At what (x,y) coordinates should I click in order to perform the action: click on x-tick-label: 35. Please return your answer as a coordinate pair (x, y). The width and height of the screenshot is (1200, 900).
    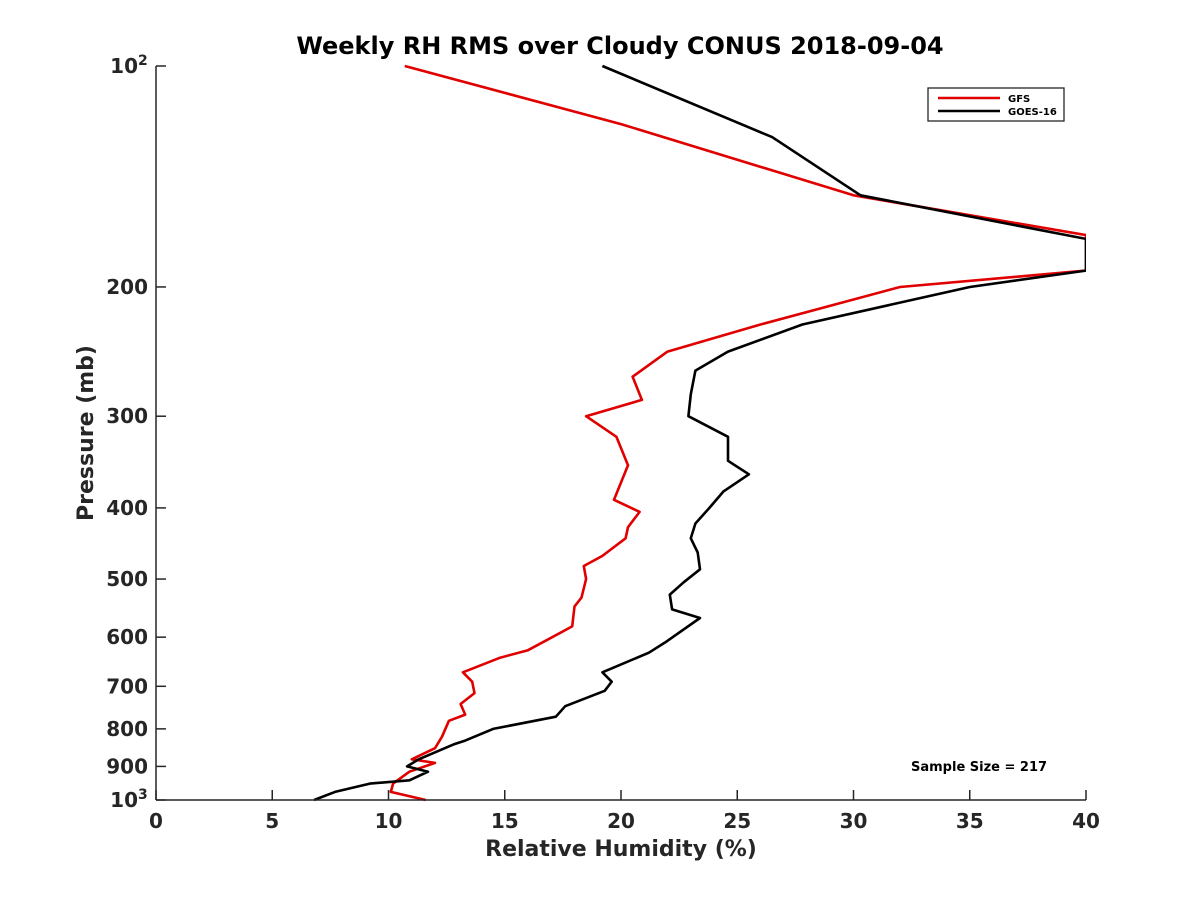
    Looking at the image, I should click on (970, 821).